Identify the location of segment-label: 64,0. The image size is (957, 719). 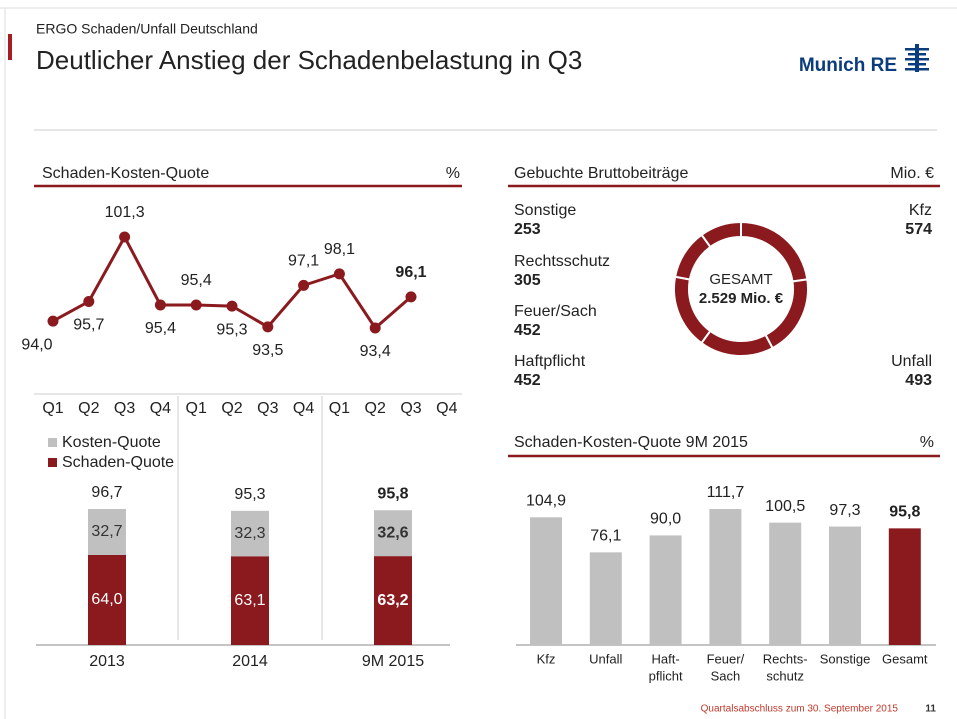
(106, 599).